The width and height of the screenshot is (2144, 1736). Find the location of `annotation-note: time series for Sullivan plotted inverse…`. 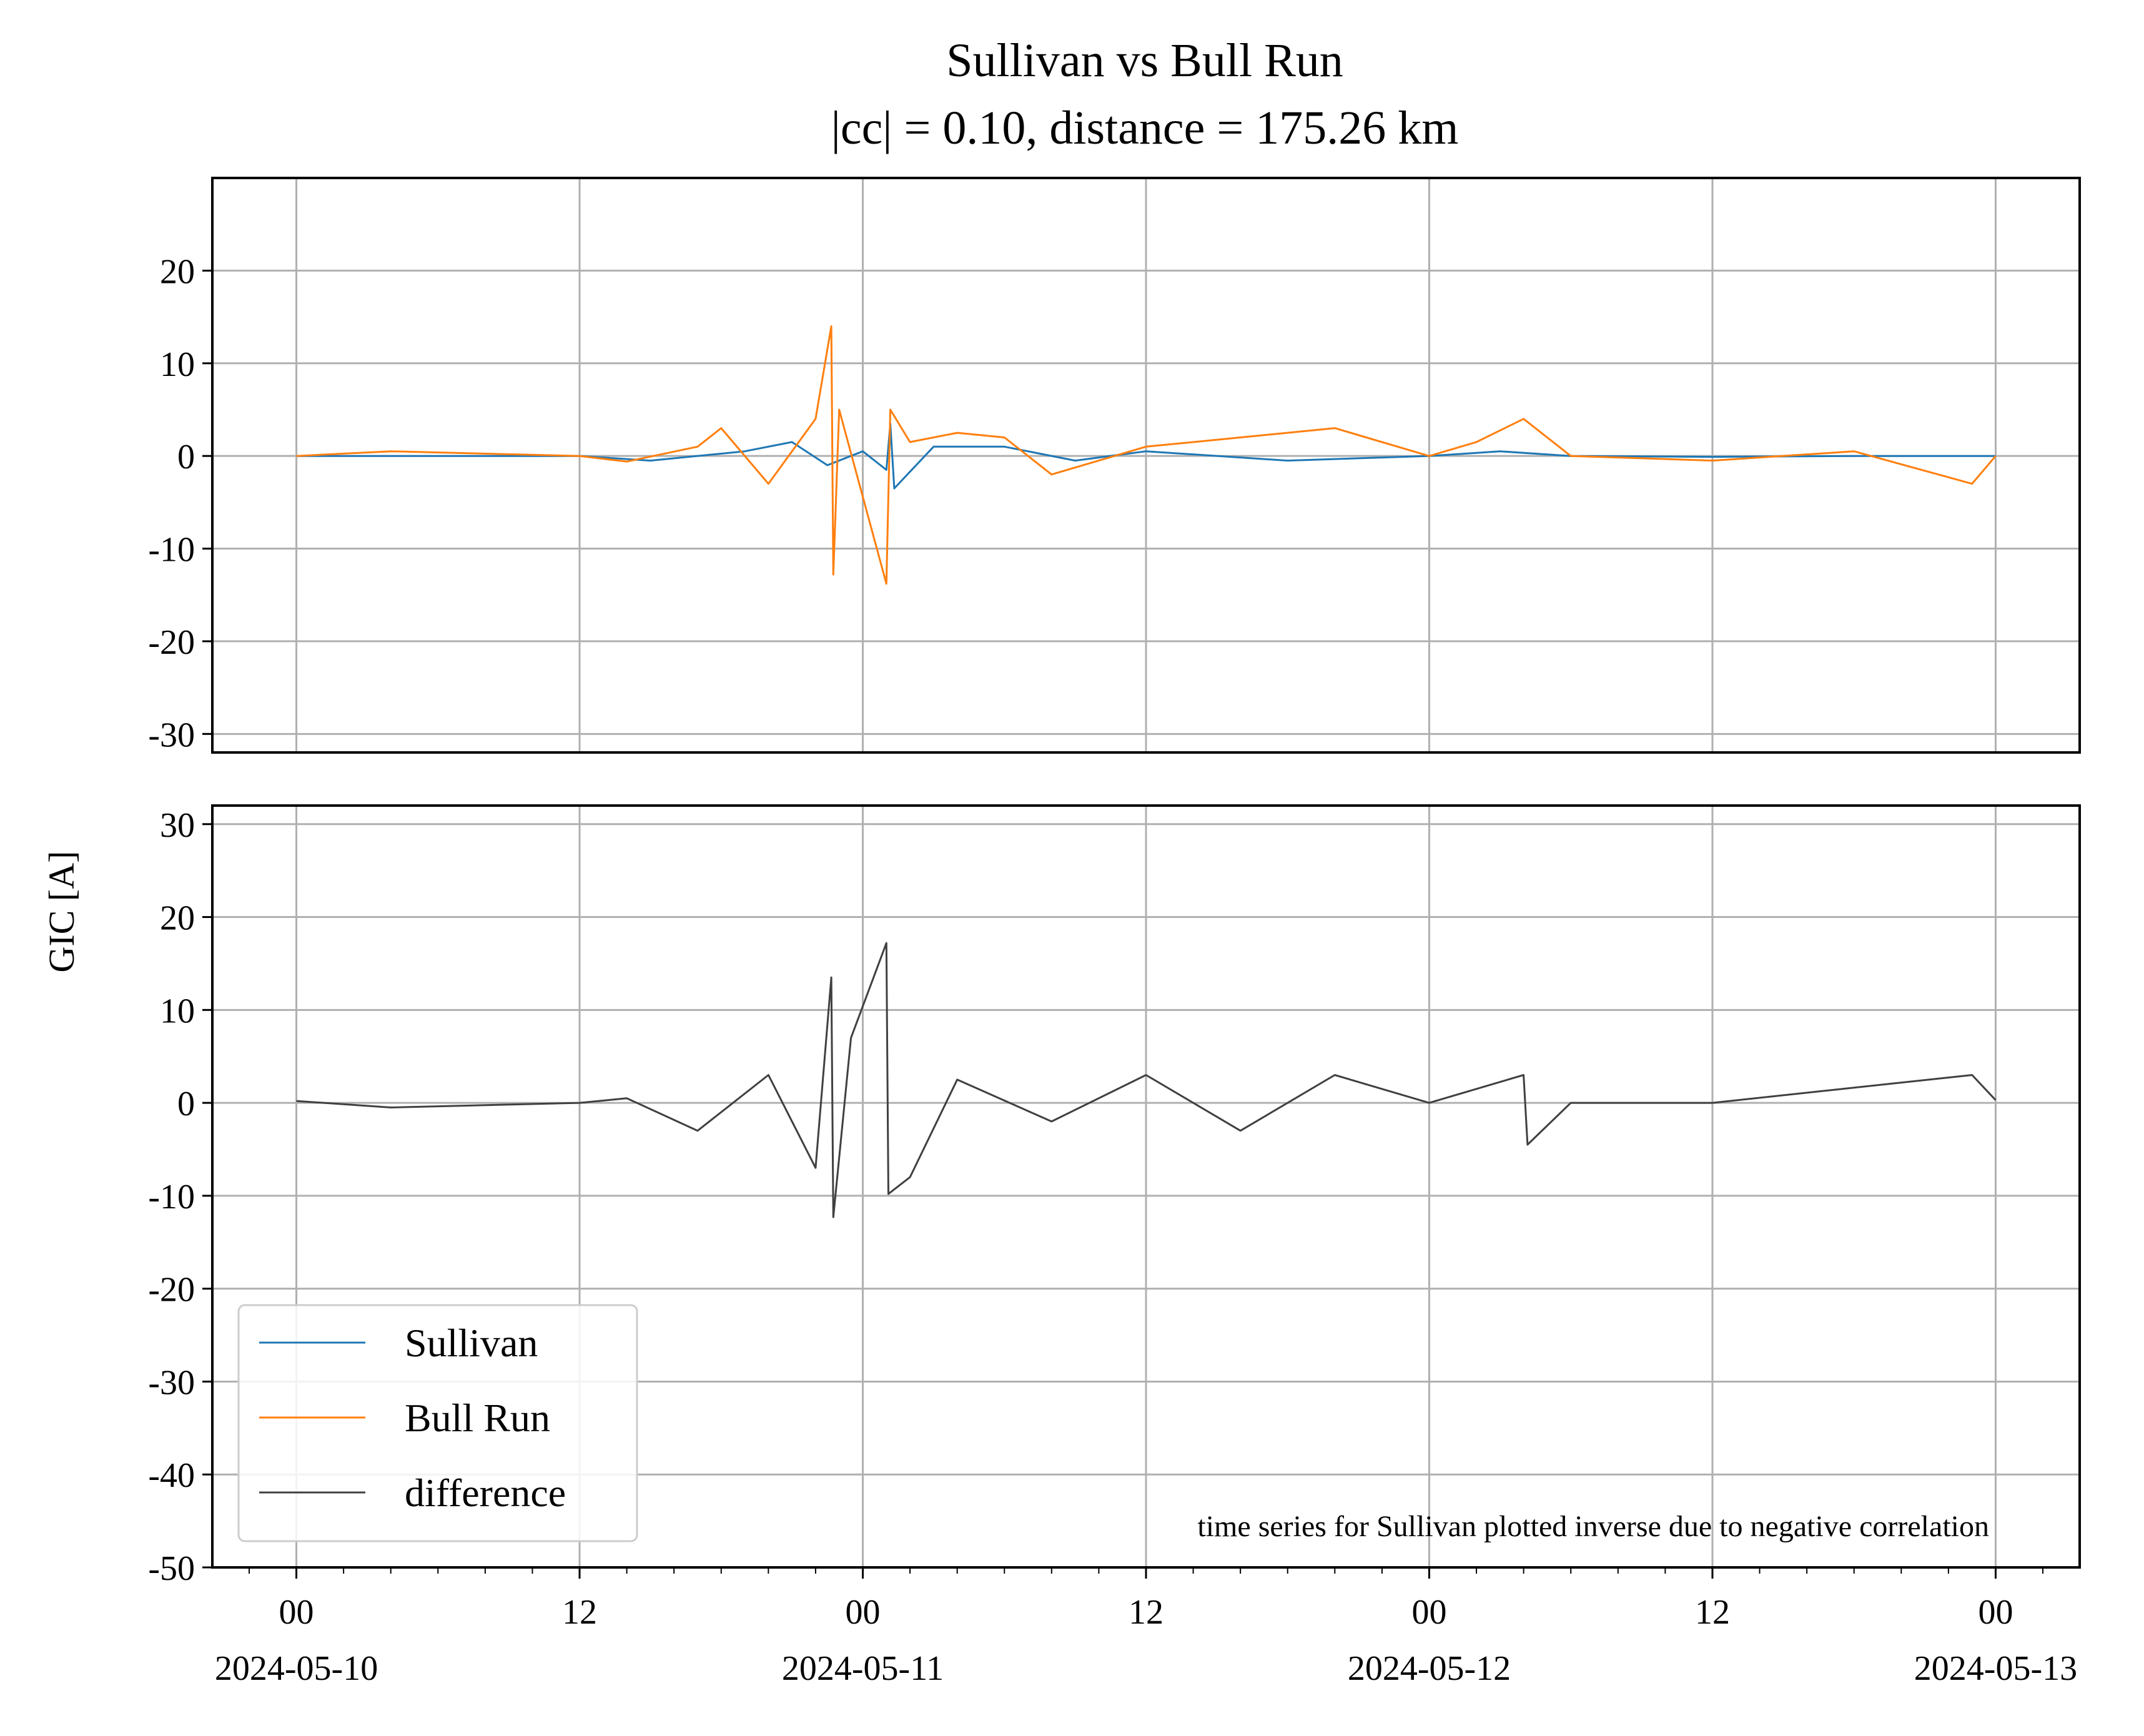

annotation-note: time series for Sullivan plotted inverse… is located at coordinates (1593, 1526).